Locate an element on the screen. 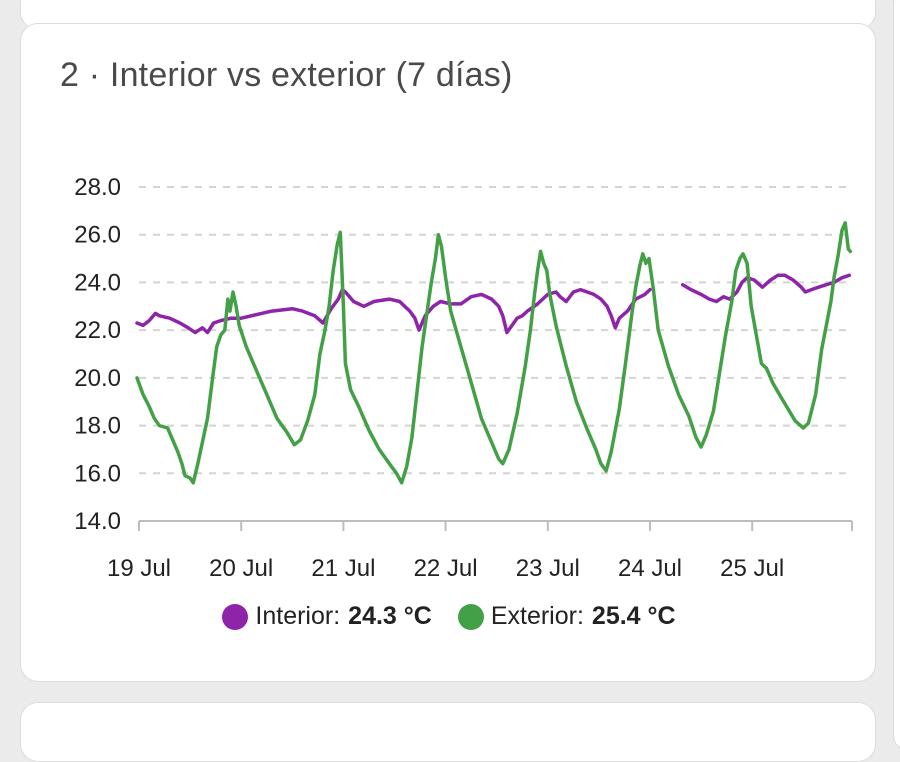  y-tick-label: 16.0 is located at coordinates (97, 473).